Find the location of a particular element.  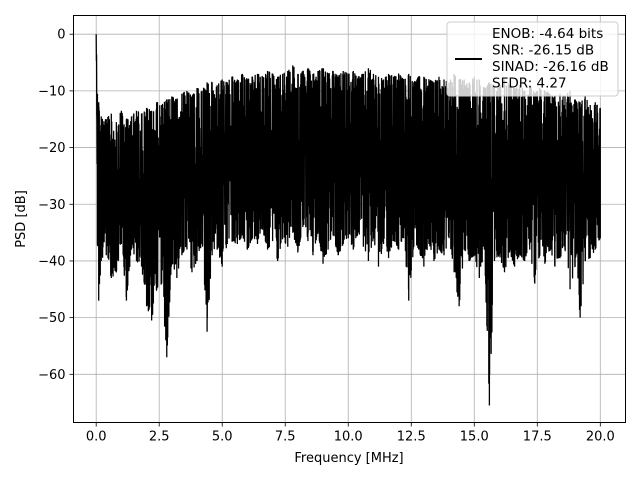

x-tick-label: 10.0 is located at coordinates (348, 437).